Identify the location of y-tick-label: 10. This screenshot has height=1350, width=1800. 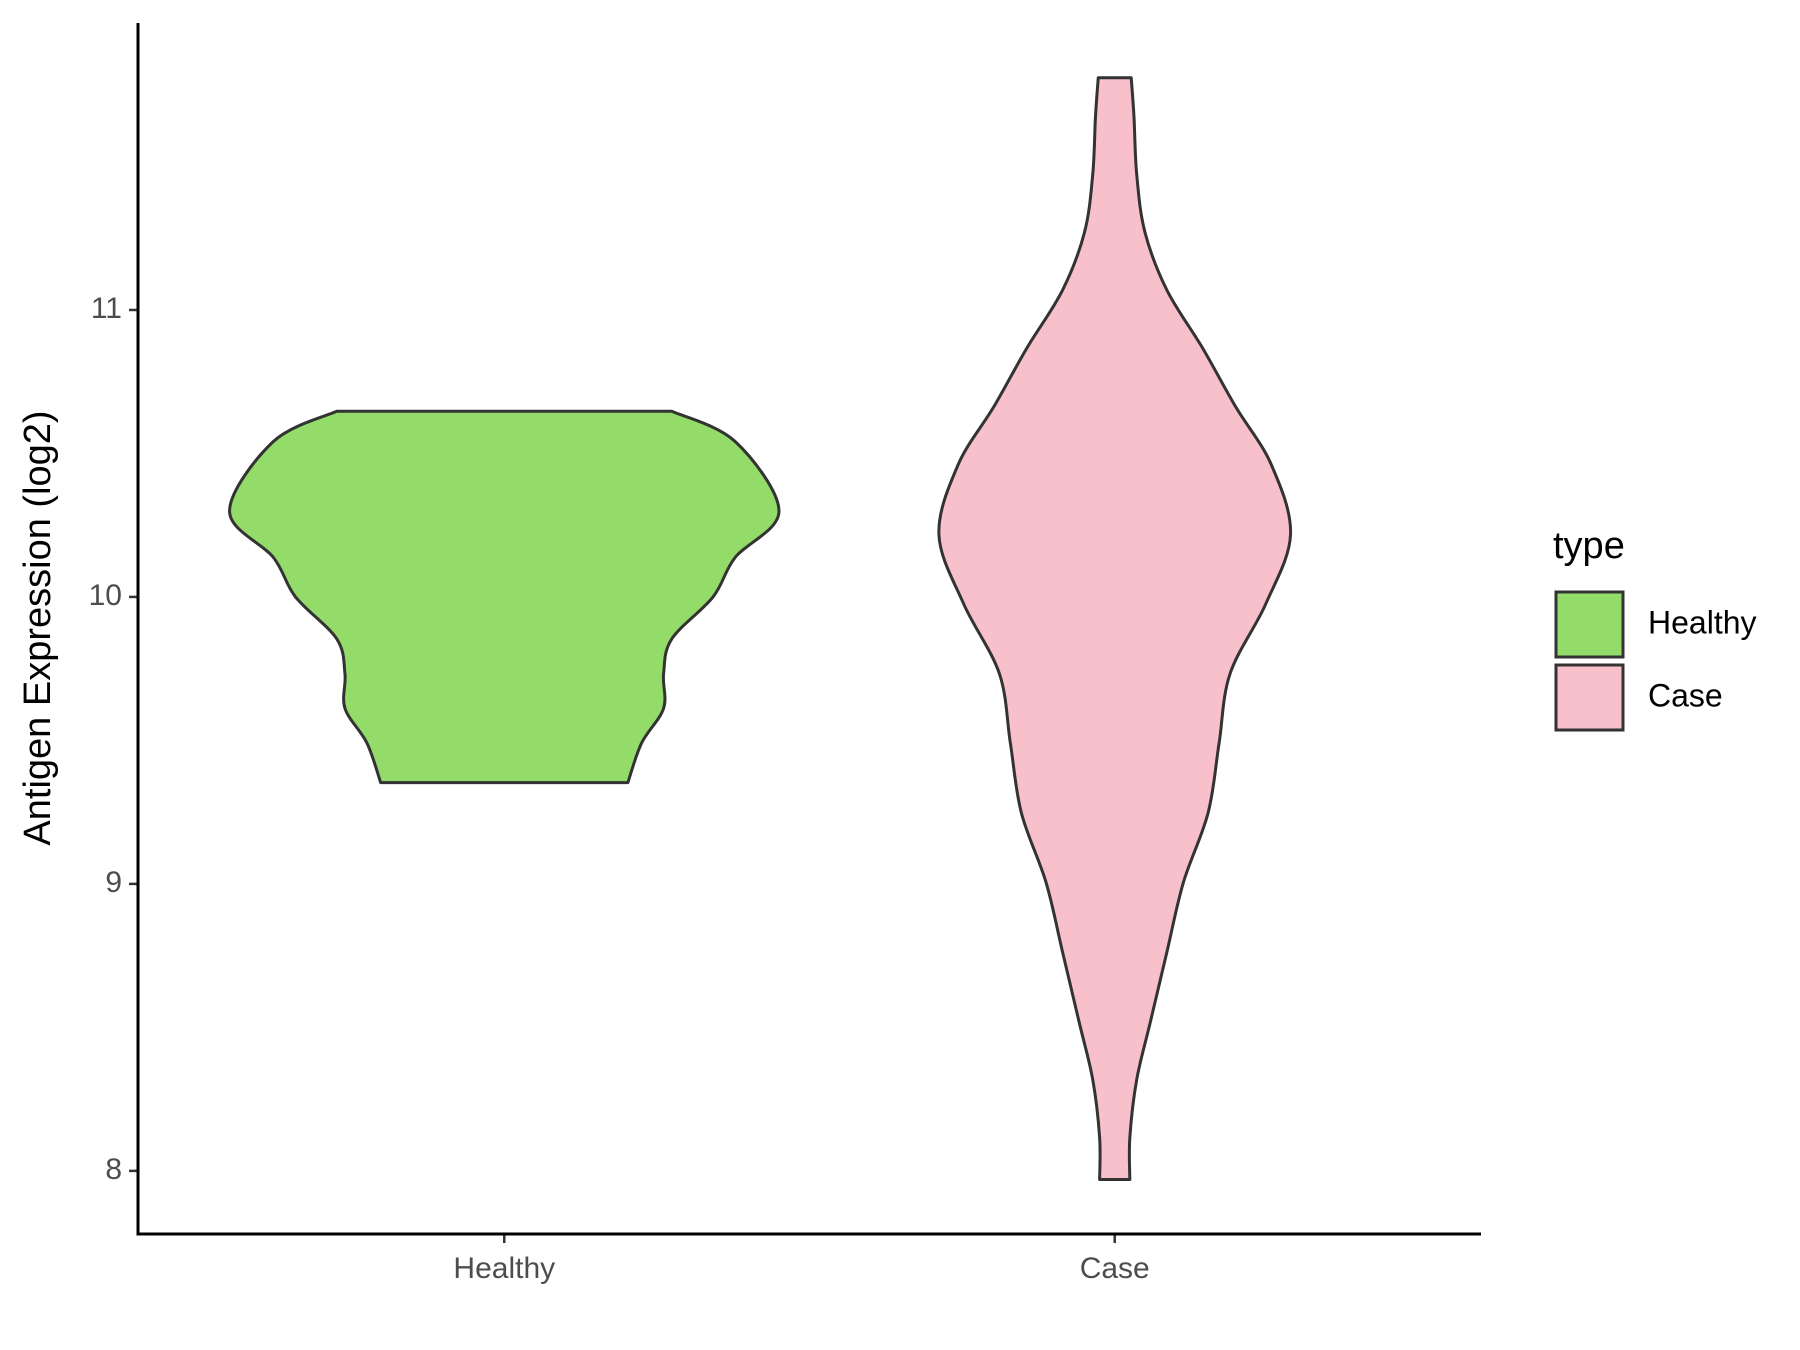
(105, 595).